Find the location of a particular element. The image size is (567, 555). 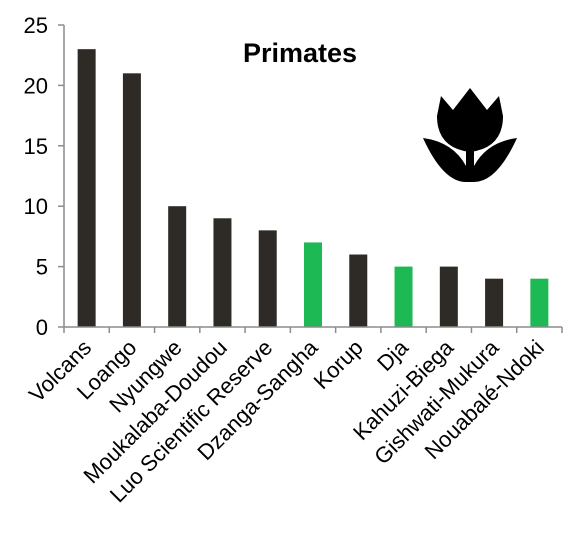

x-tick-label: Korup is located at coordinates (338, 364).